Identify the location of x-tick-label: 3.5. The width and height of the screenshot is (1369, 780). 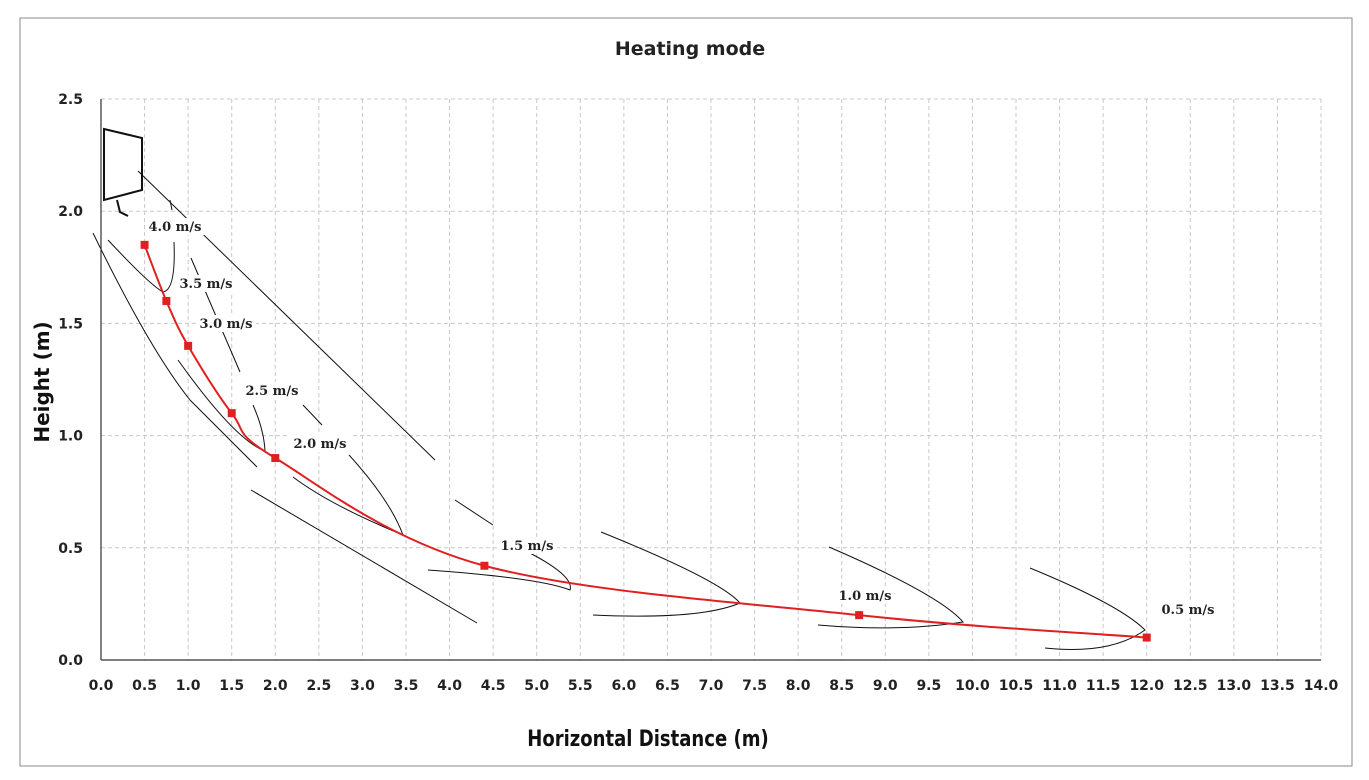
(406, 686).